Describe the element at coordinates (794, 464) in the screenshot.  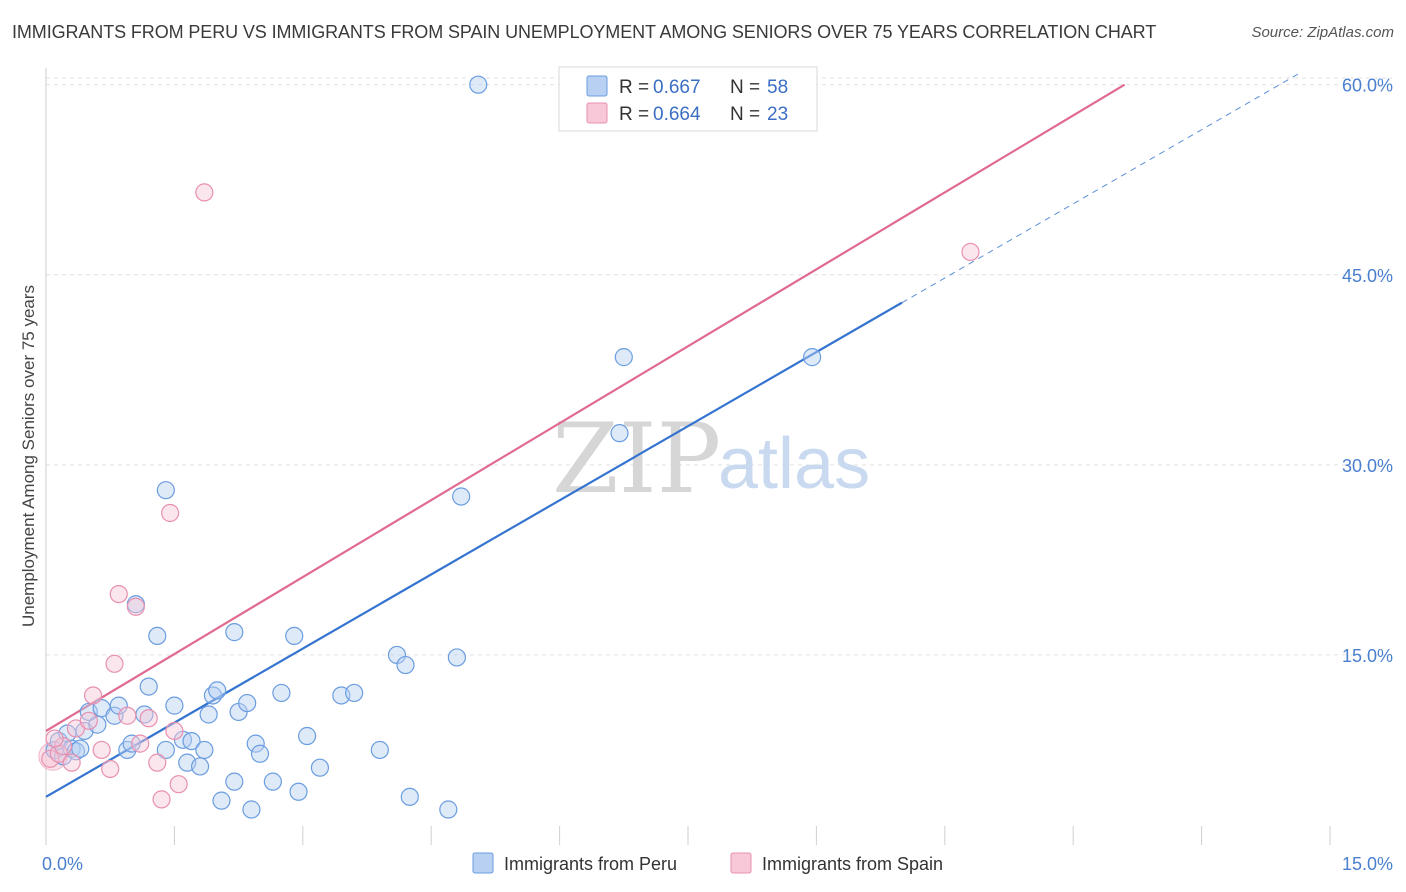
I see `watermark-atlas: atlas` at that location.